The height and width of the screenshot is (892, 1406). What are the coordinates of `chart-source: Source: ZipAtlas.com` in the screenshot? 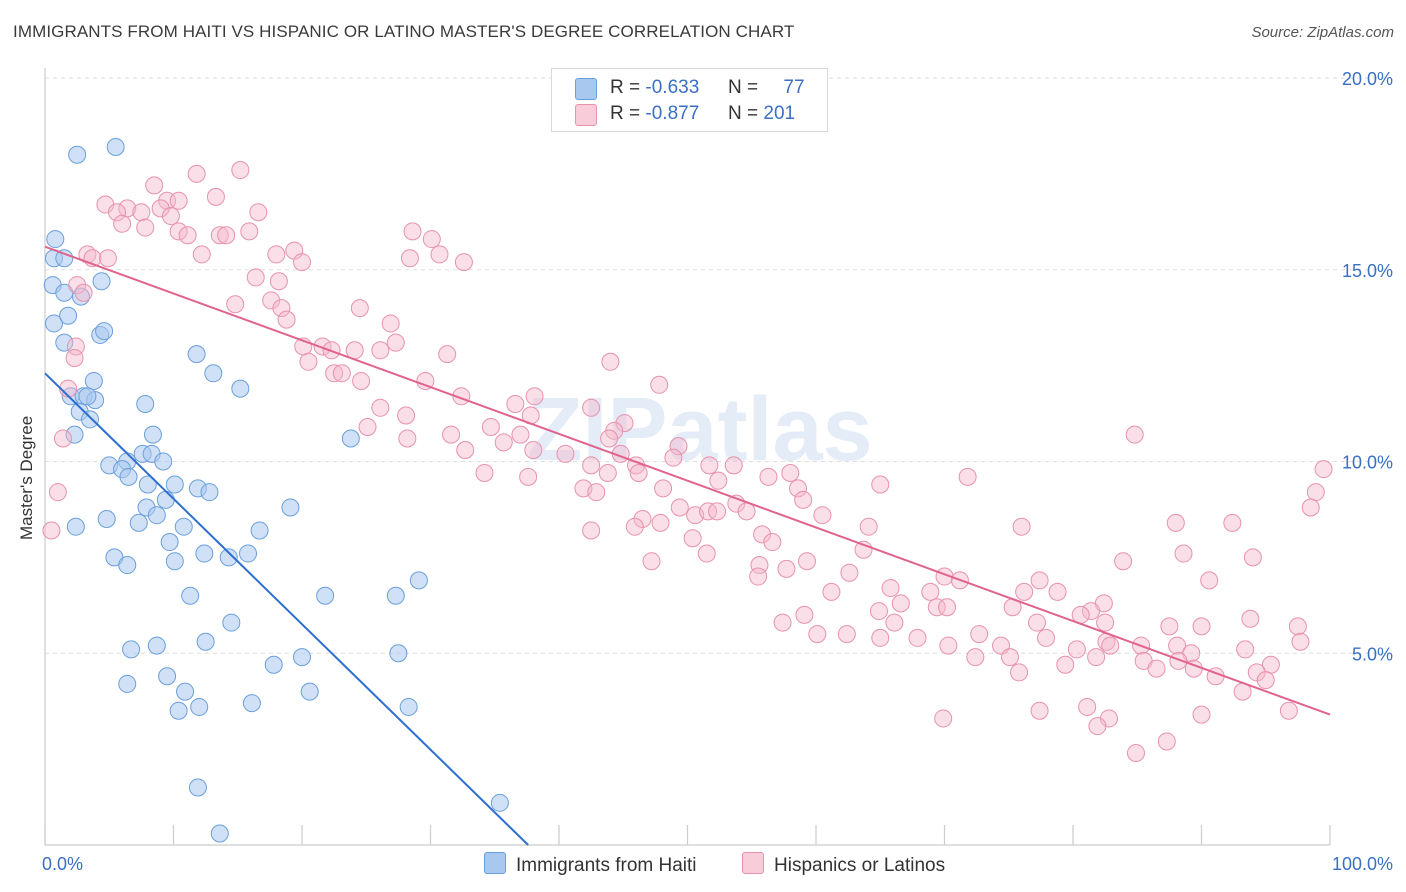 It's located at (1322, 32).